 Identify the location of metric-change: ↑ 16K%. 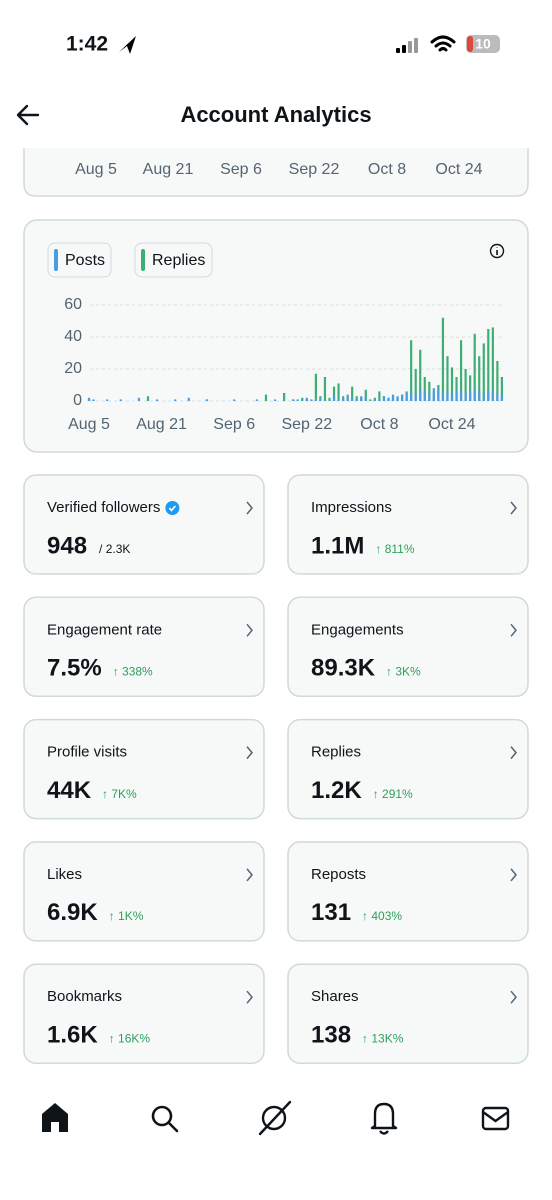
(130, 1038).